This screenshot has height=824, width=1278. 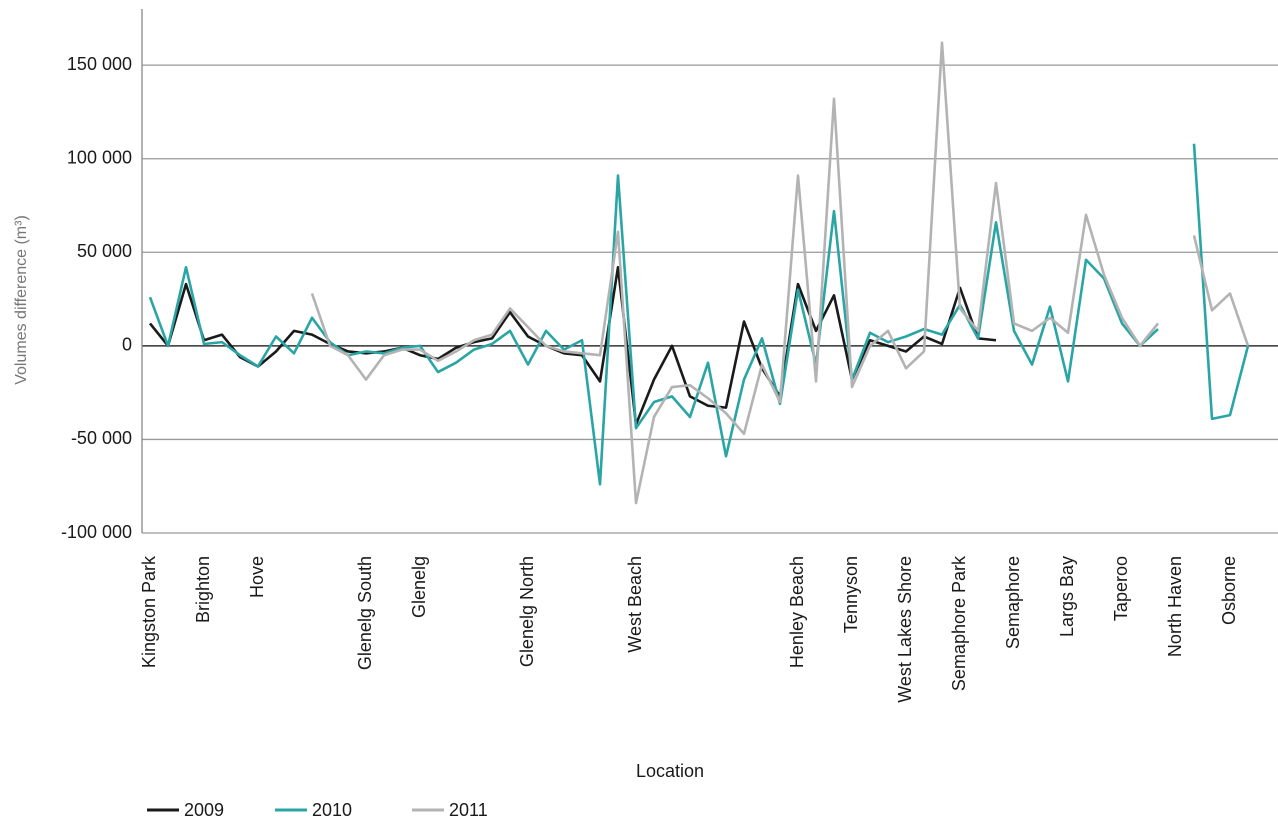 What do you see at coordinates (468, 810) in the screenshot?
I see `legend-label: 2011` at bounding box center [468, 810].